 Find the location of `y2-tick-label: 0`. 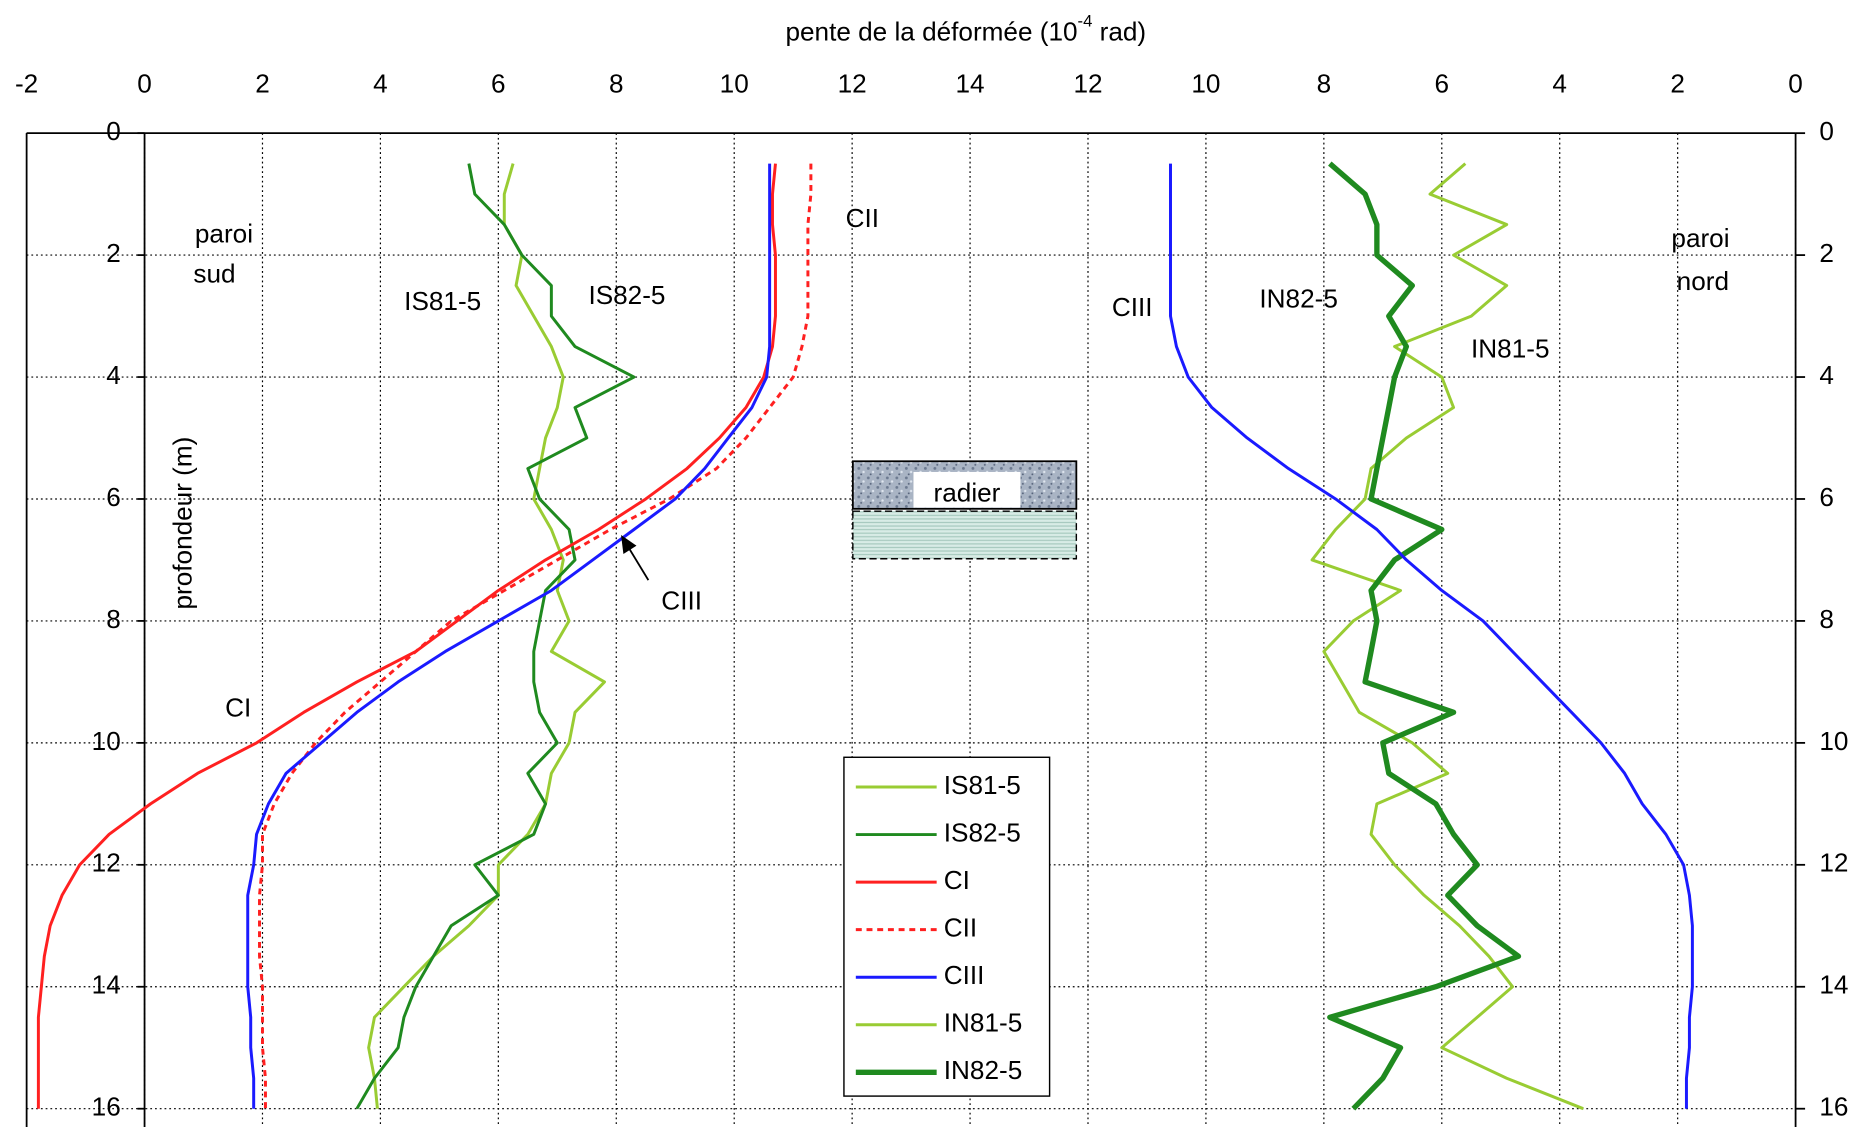

y2-tick-label: 0 is located at coordinates (1826, 131).